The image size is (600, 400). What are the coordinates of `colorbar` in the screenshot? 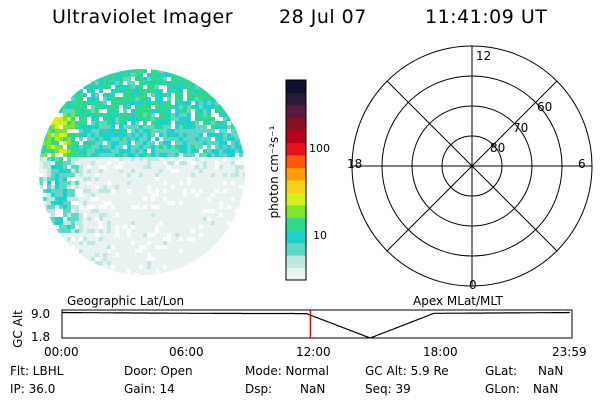 It's located at (296, 180).